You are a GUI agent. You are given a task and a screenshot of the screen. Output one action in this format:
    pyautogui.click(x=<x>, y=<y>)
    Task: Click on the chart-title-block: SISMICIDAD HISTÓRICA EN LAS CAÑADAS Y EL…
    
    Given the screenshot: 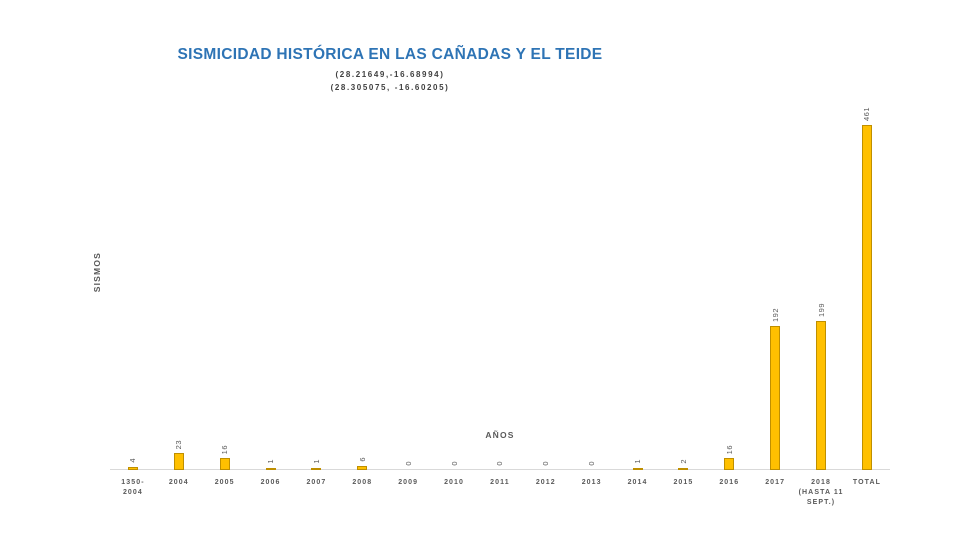 What is the action you would take?
    pyautogui.click(x=390, y=70)
    